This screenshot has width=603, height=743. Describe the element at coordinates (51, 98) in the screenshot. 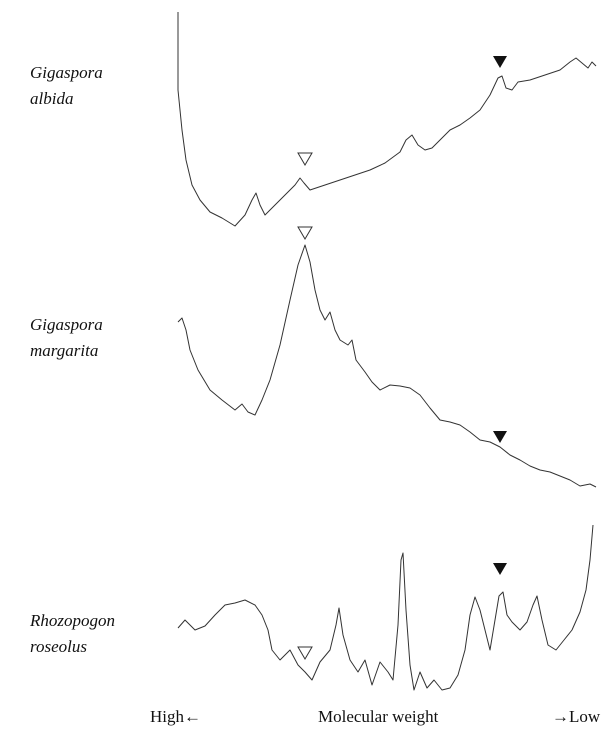

I see `species-label: albida` at that location.